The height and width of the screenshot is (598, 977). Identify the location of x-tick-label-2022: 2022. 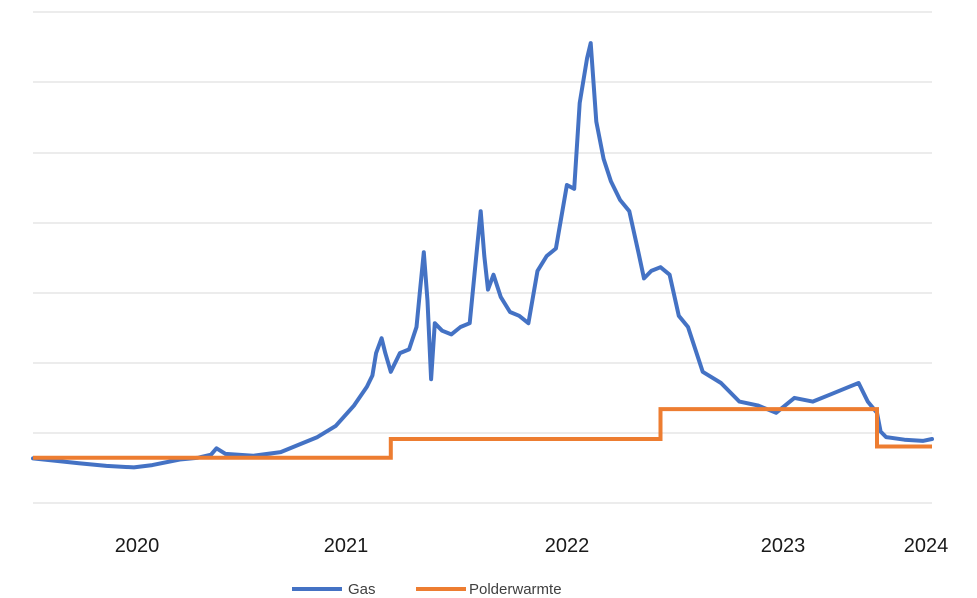
(567, 546).